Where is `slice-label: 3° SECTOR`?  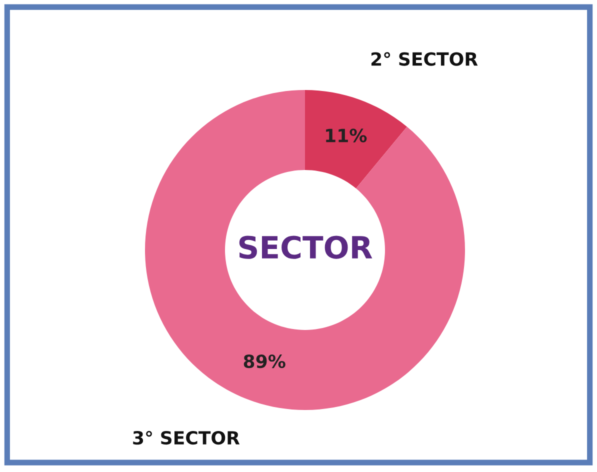 slice-label: 3° SECTOR is located at coordinates (186, 437).